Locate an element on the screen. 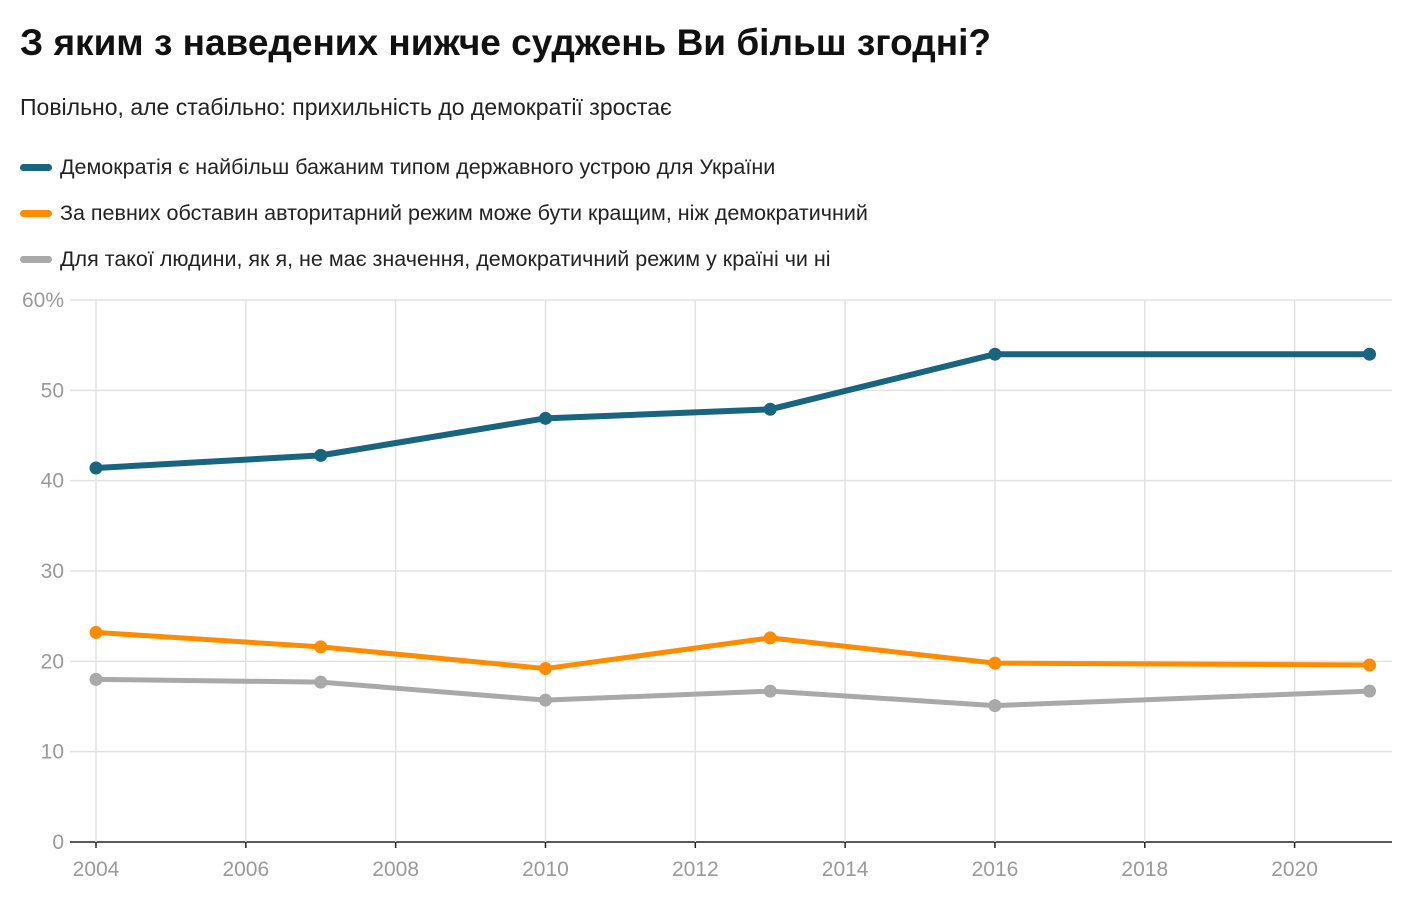 Image resolution: width=1416 pixels, height=913 pixels. y-tick-label: 50 is located at coordinates (52, 390).